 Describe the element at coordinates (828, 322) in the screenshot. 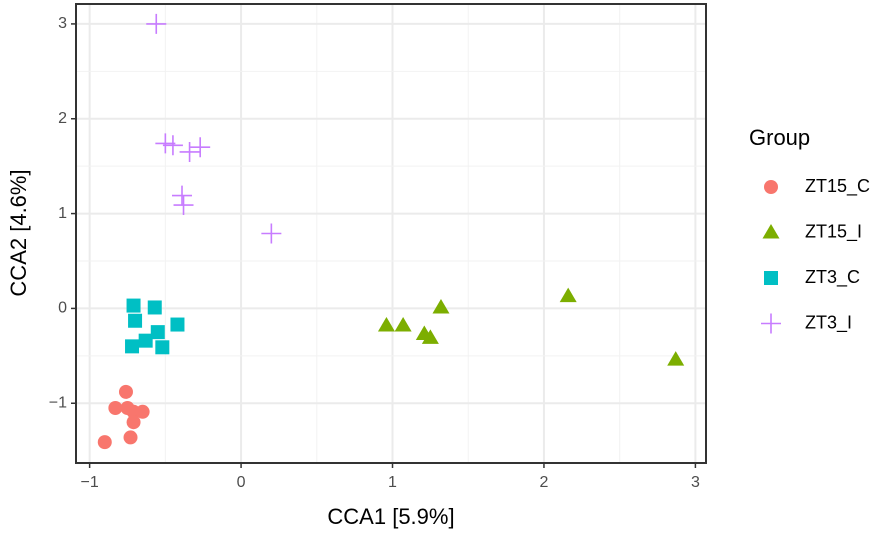

I see `legend-label: ZT3_I` at that location.